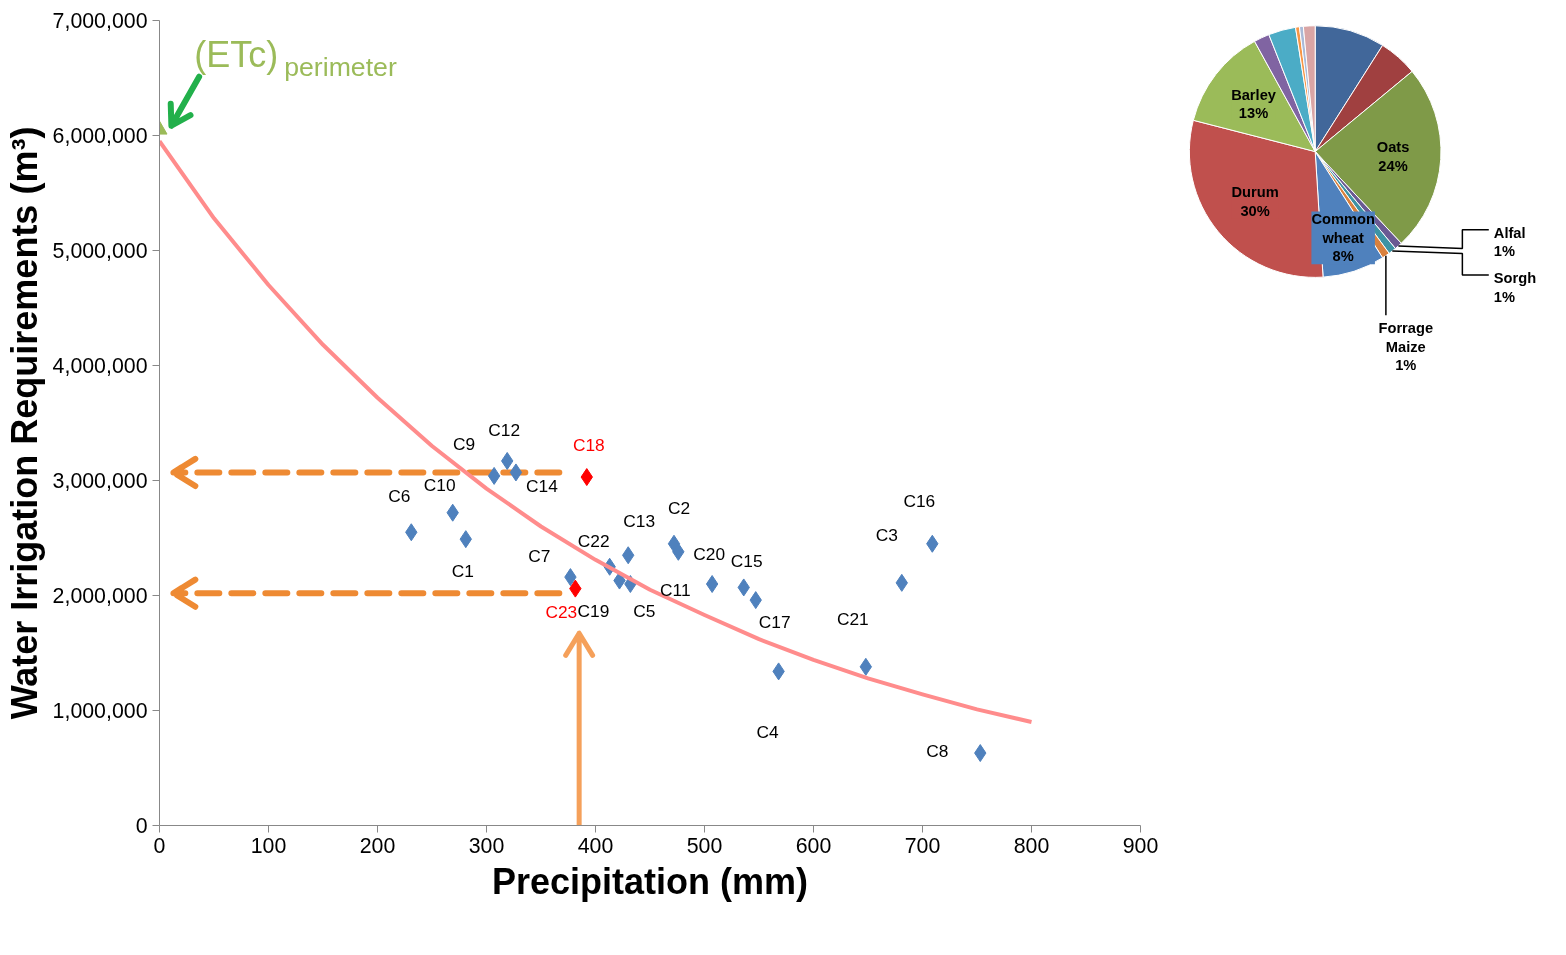 This screenshot has width=1566, height=955. Describe the element at coordinates (100, 711) in the screenshot. I see `y-tick-label: 1,000,000` at that location.